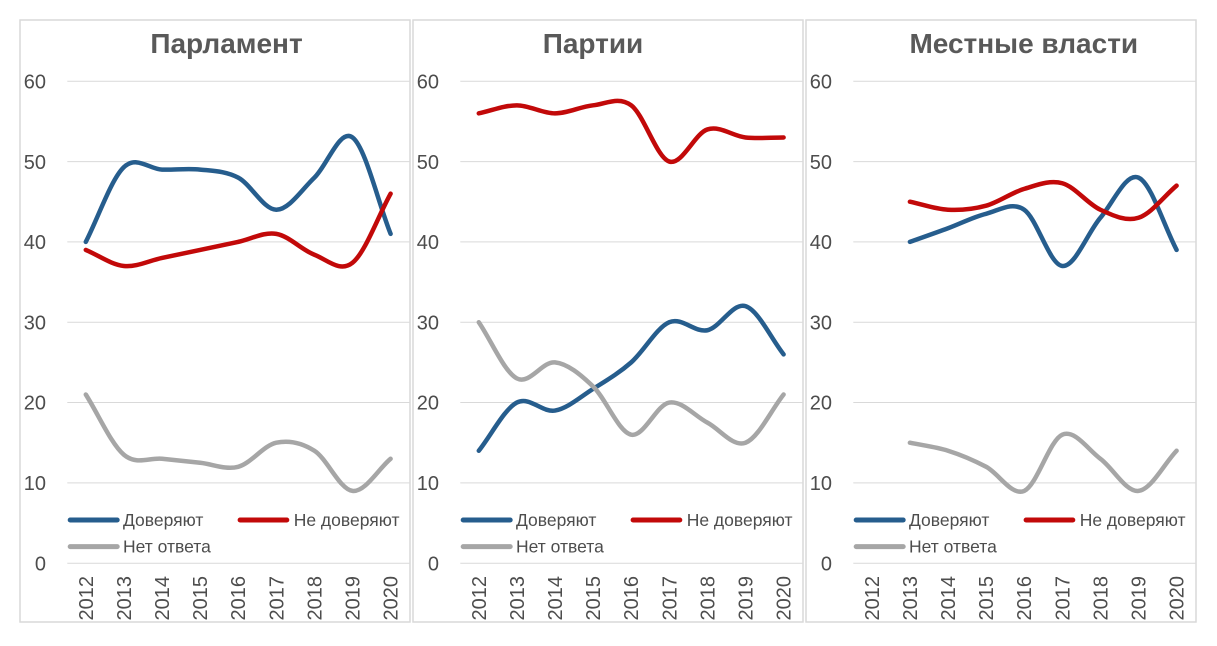 The image size is (1217, 646). Describe the element at coordinates (593, 43) in the screenshot. I see `svg-text: Партии` at that location.